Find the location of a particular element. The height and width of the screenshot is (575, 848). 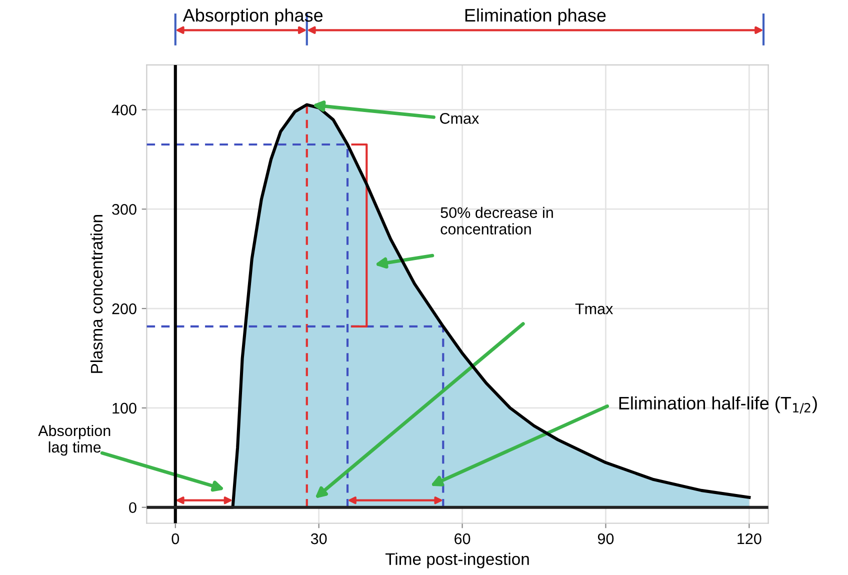

y-tick-label: 0 is located at coordinates (132, 508).